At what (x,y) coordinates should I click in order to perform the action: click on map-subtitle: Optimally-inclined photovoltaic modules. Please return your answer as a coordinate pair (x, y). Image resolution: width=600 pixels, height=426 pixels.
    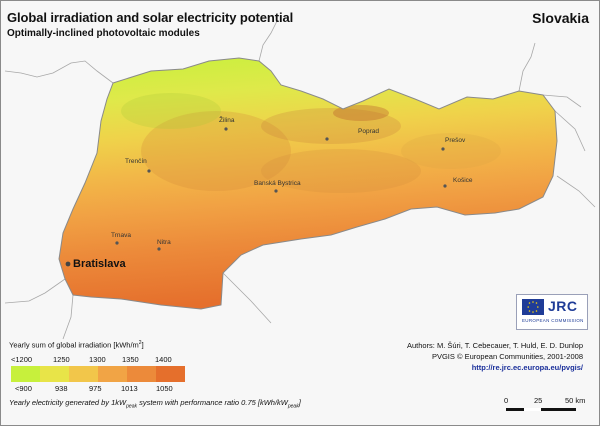
    Looking at the image, I should click on (103, 33).